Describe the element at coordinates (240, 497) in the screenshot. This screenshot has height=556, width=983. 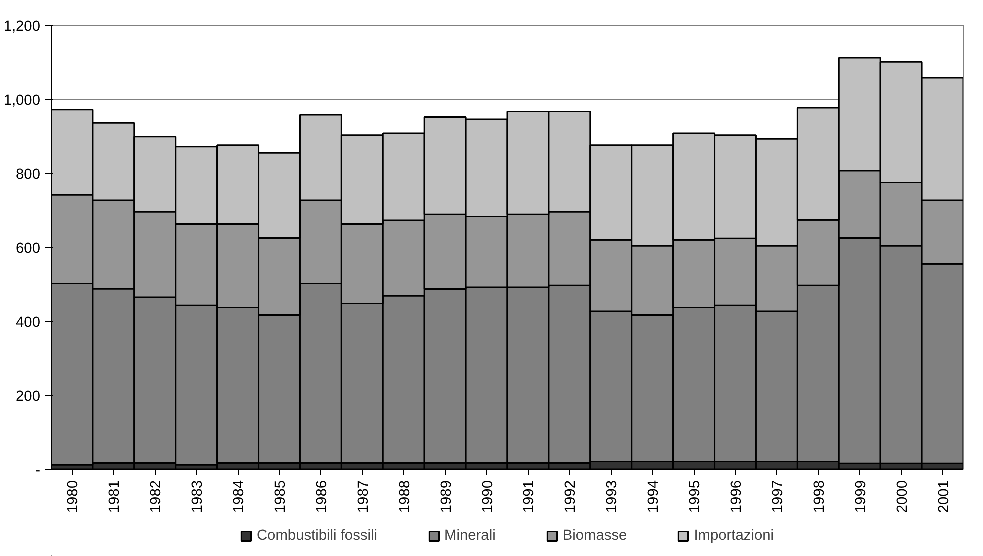
I see `x-tick-label: 1984` at that location.